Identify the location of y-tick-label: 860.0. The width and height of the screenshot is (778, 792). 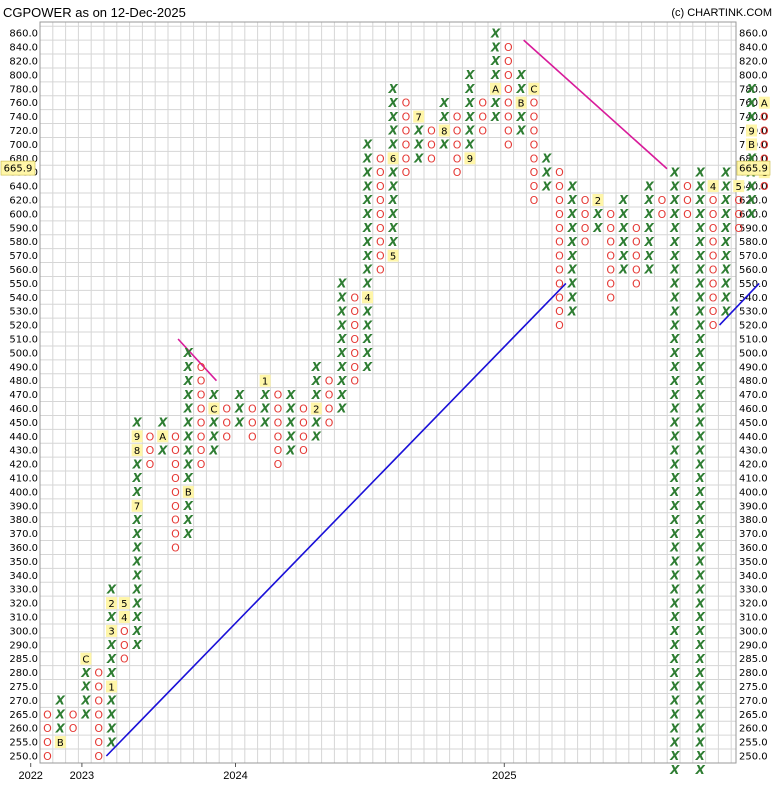
(23, 34).